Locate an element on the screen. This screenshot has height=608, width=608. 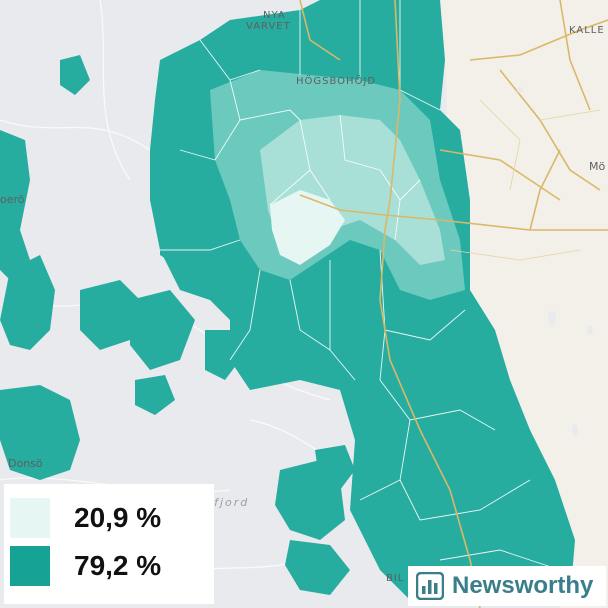
place-label-styrso: oerö is located at coordinates (12, 199).